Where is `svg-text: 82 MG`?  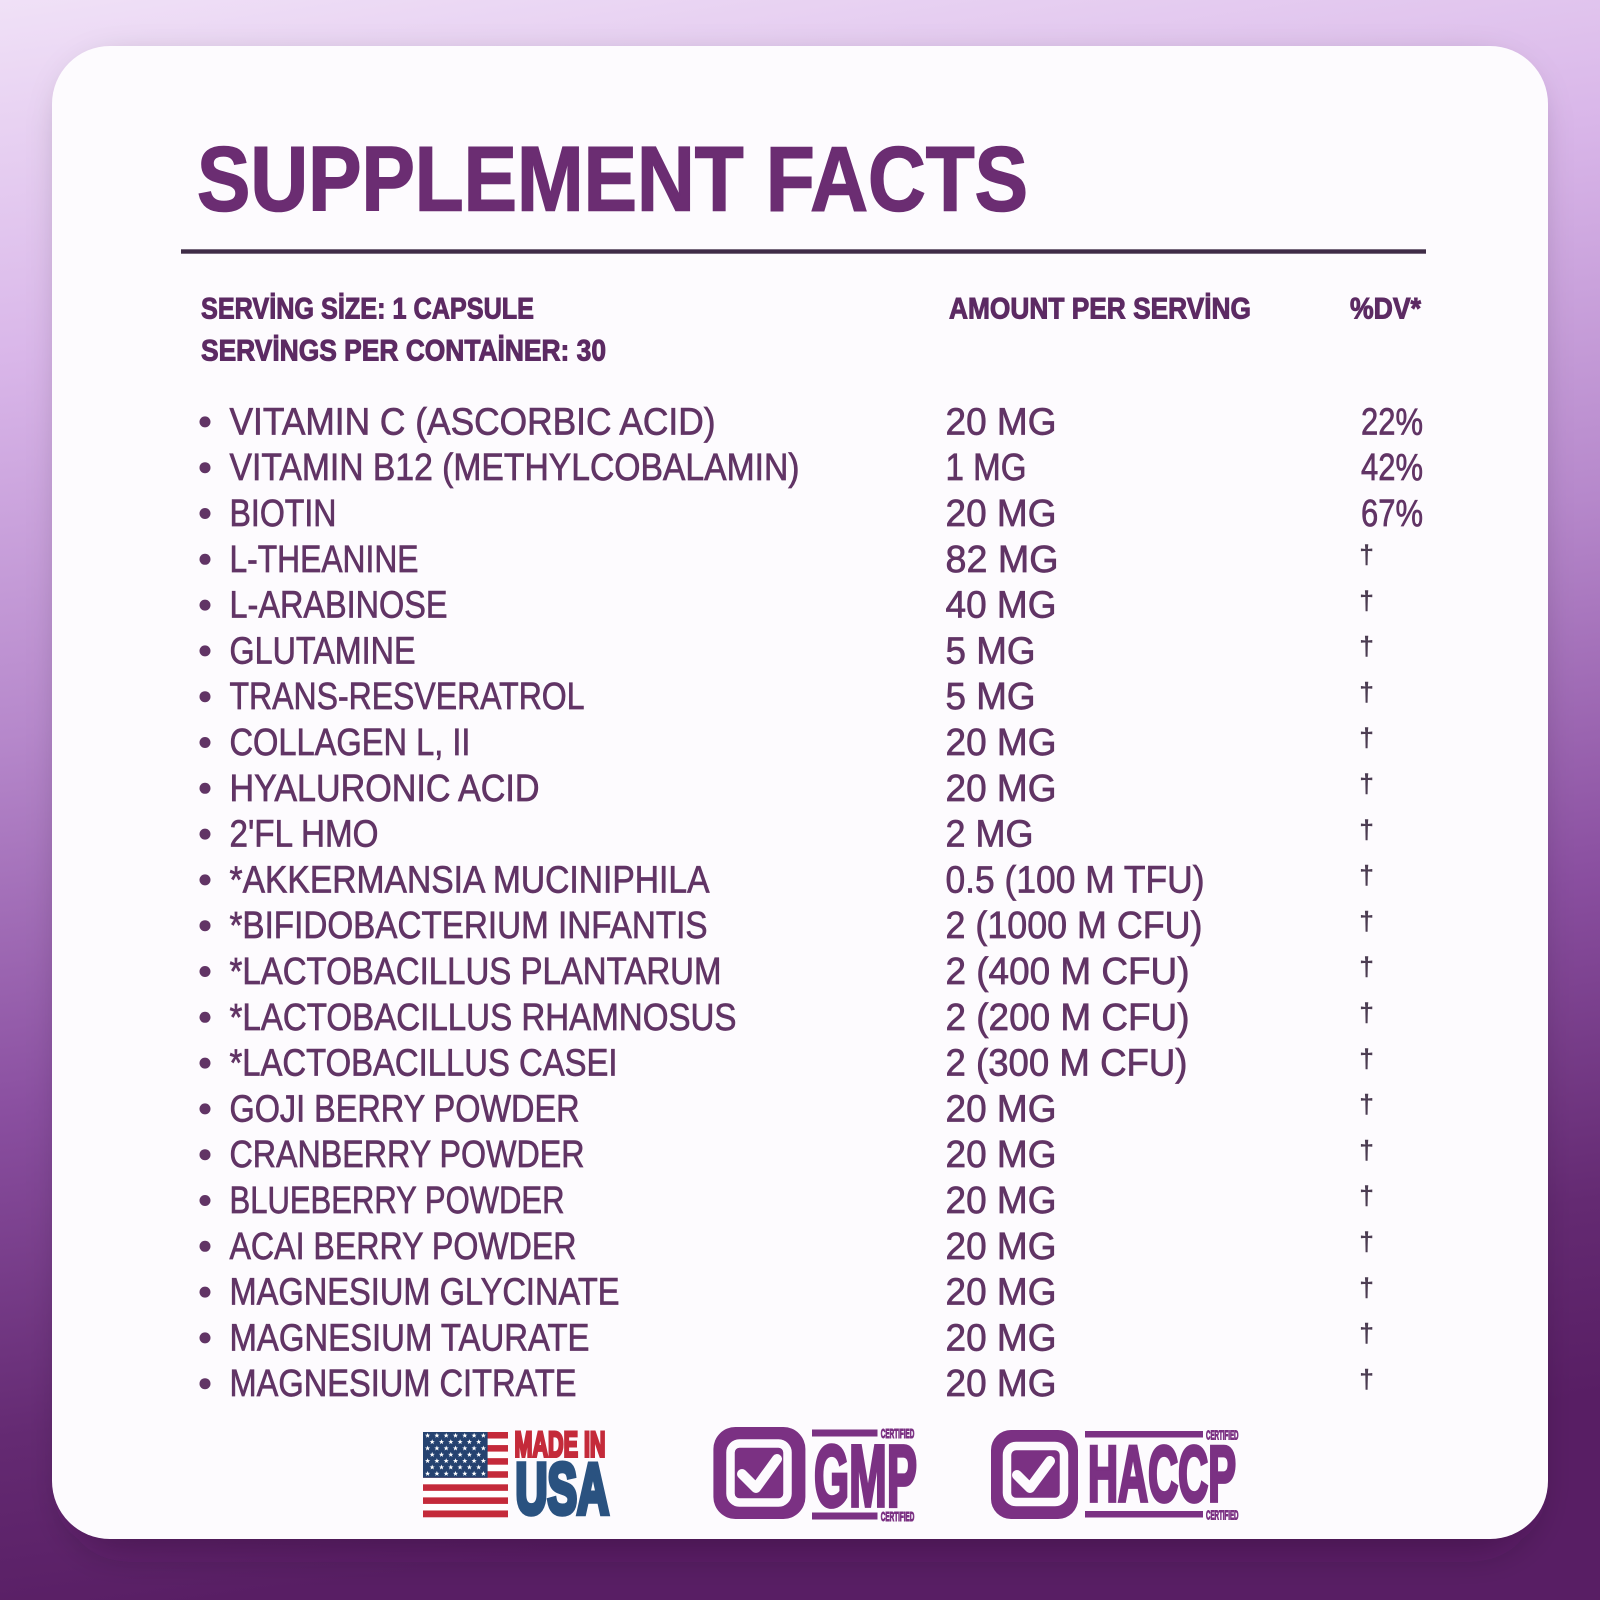 svg-text: 82 MG is located at coordinates (1002, 560).